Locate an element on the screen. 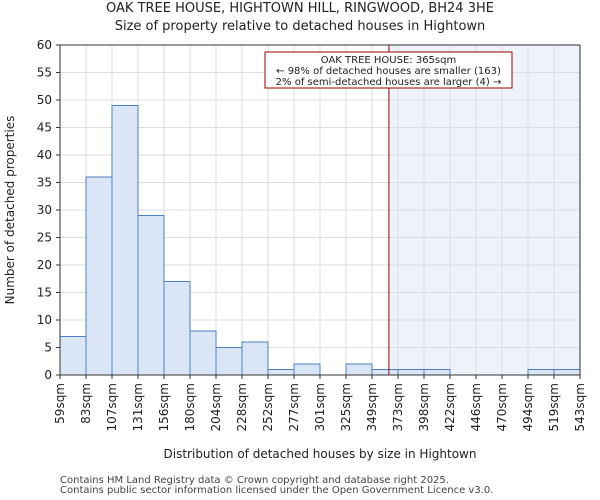 The width and height of the screenshot is (600, 500). x-tick-label: 156sqm is located at coordinates (164, 407).